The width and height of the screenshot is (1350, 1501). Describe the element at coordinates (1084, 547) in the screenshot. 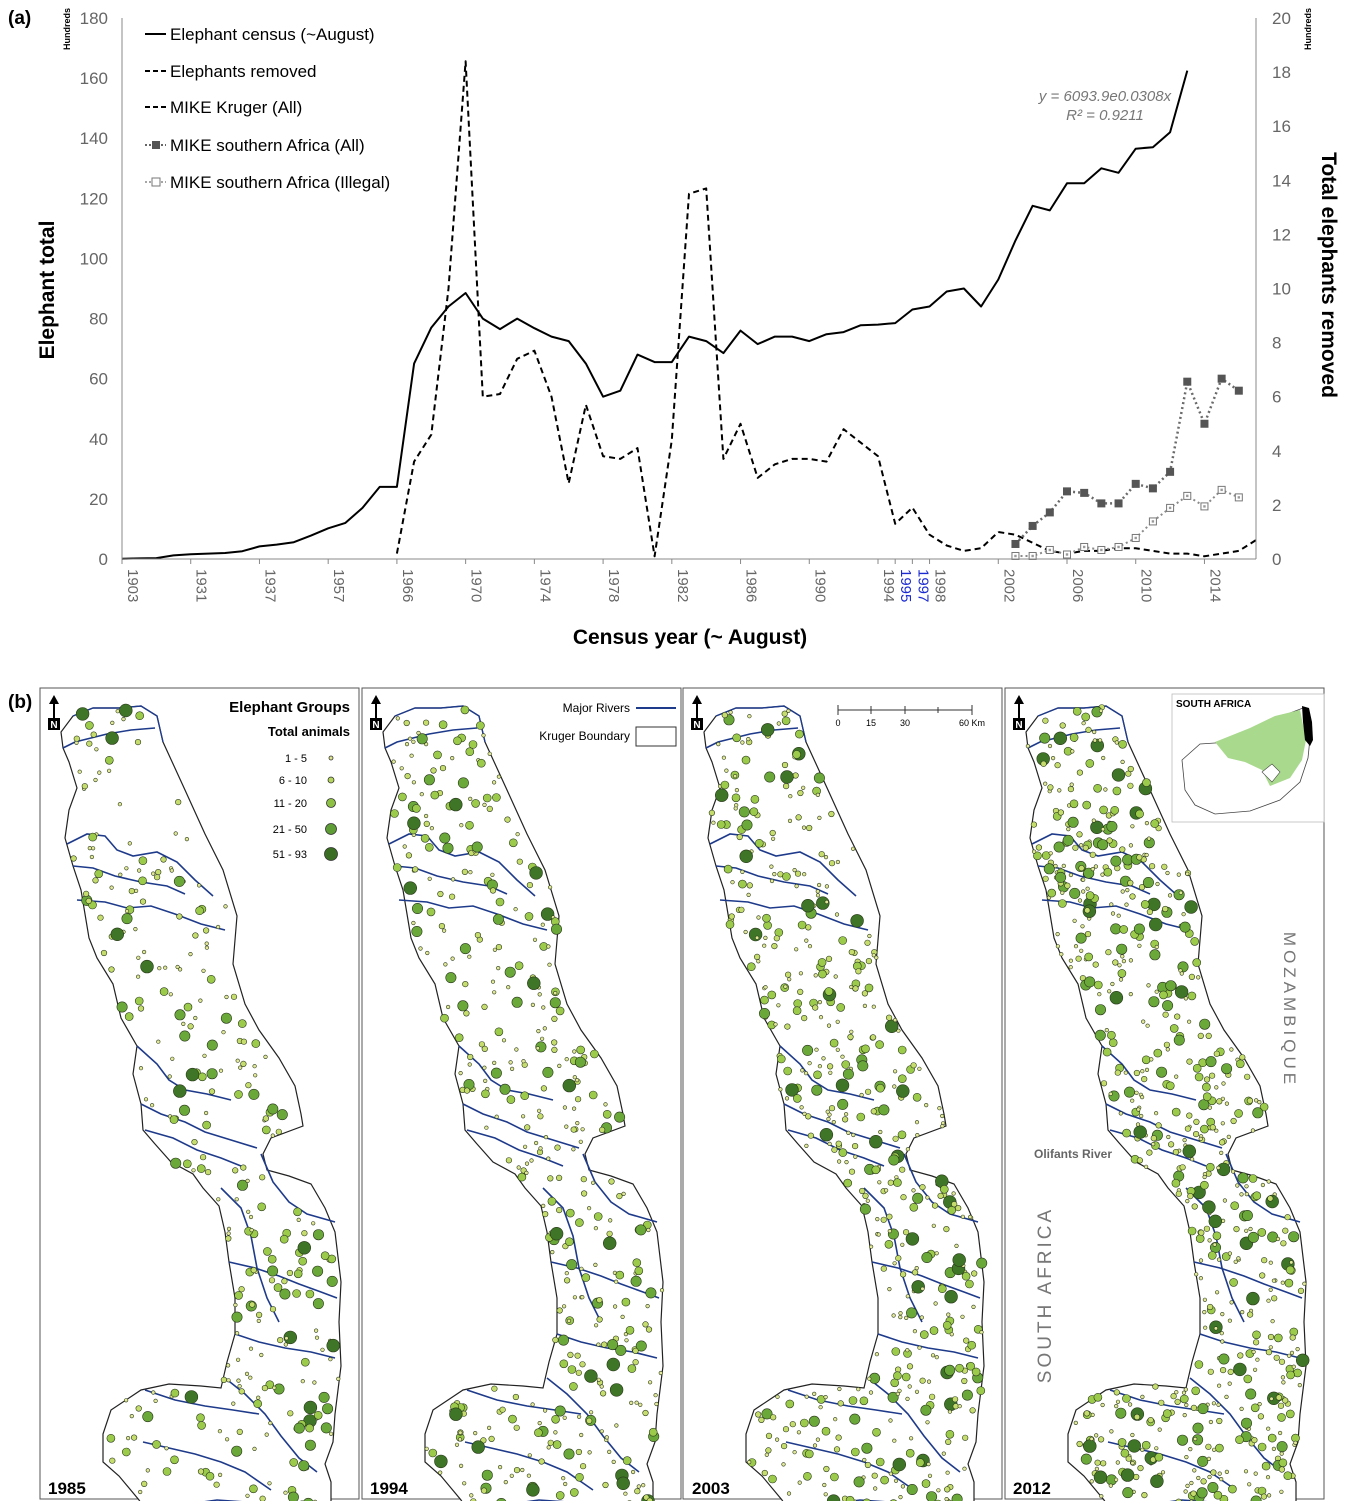

I see `point-mike-sa-illegal-center` at that location.